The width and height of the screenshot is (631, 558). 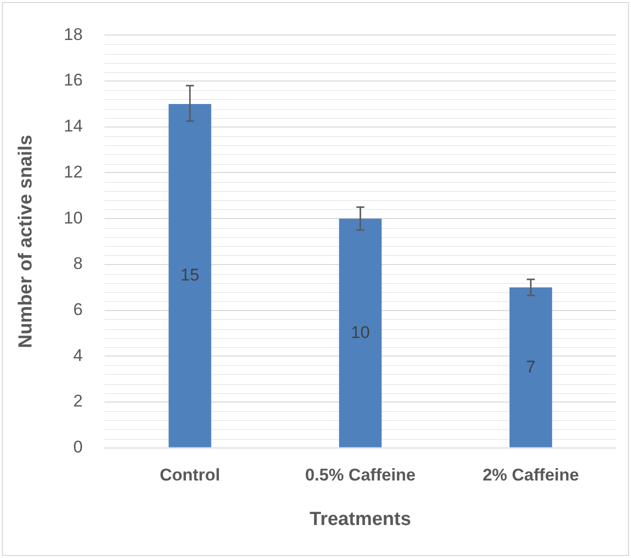 I want to click on y-tick-label: 14, so click(x=73, y=126).